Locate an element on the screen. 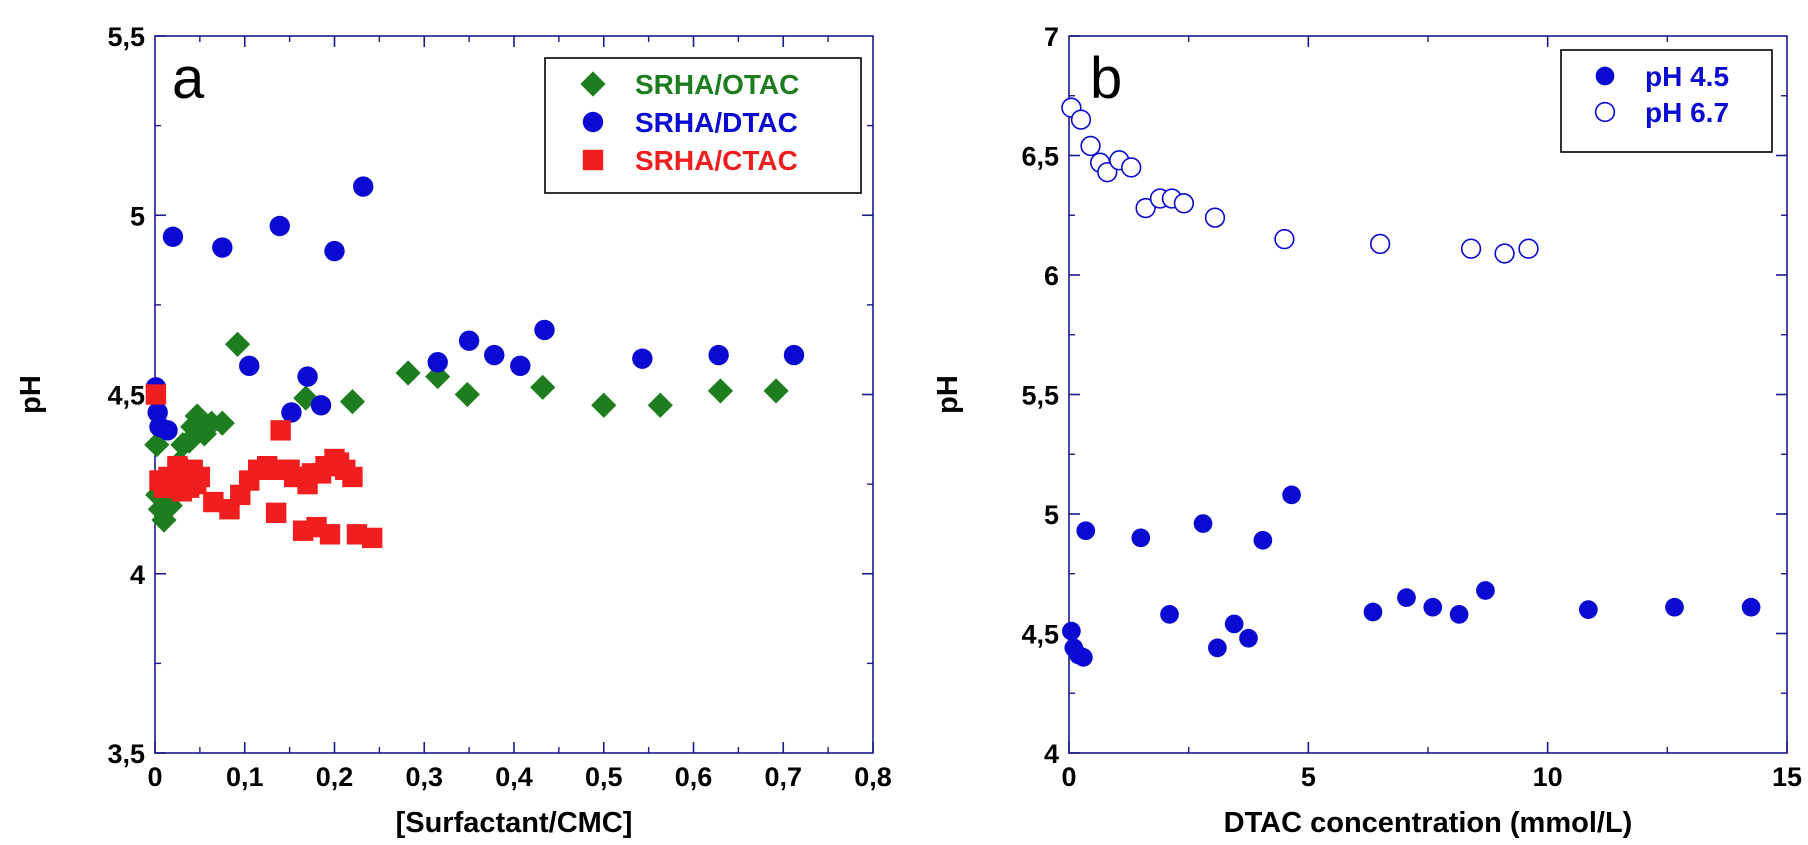  x-tick-label: 0 is located at coordinates (154, 777).